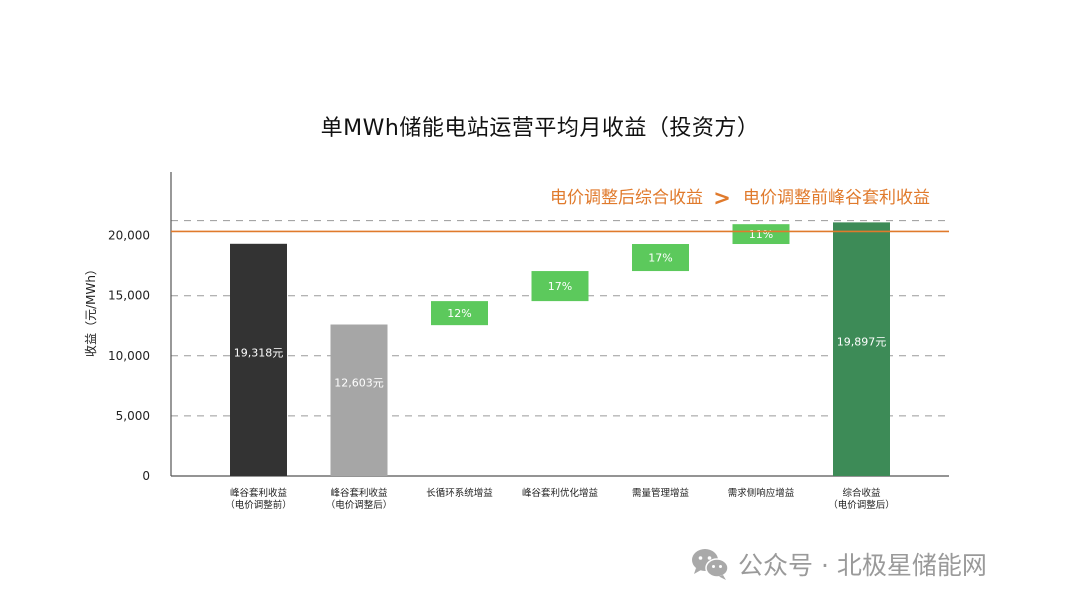 Image resolution: width=1080 pixels, height=608 pixels. Describe the element at coordinates (259, 353) in the screenshot. I see `bar-value-label: 19,318元` at that location.